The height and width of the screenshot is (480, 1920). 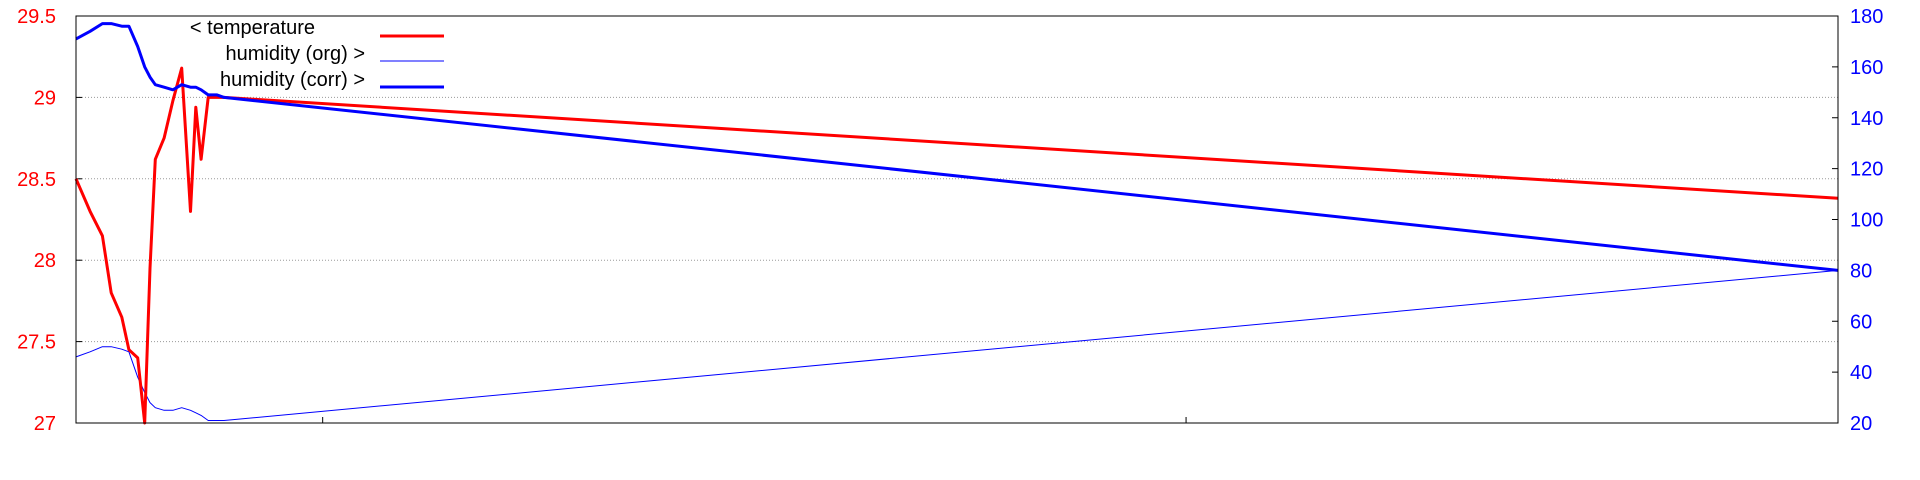 I want to click on left-tick-label: 27.5, so click(x=36, y=343).